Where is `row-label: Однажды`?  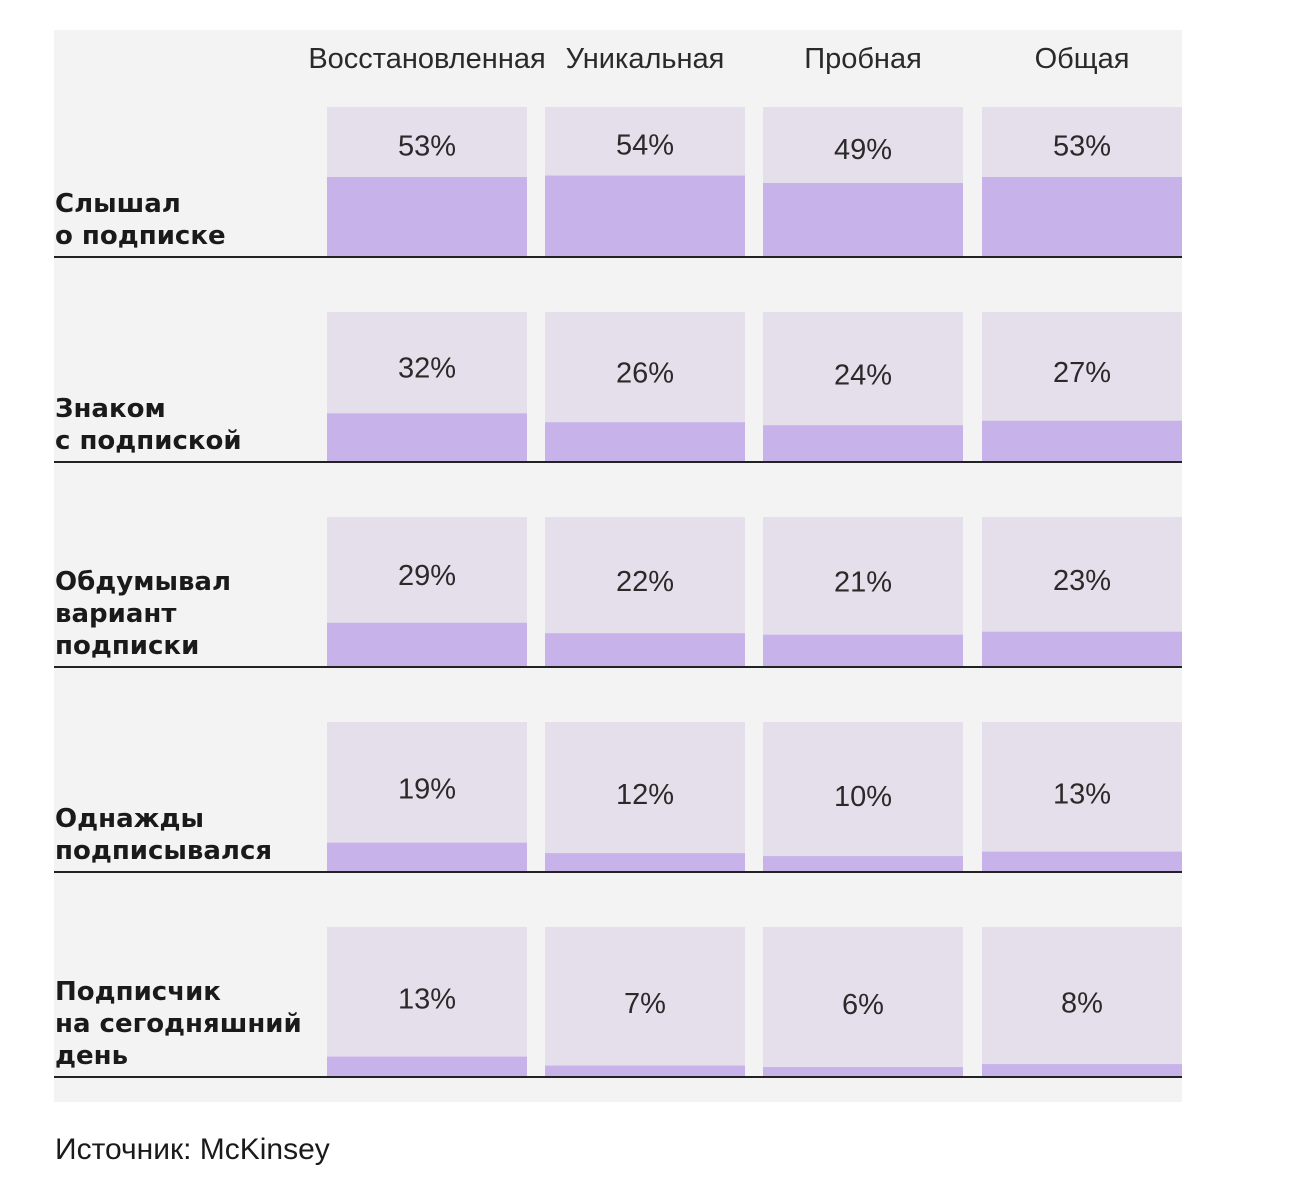 row-label: Однажды is located at coordinates (129, 819).